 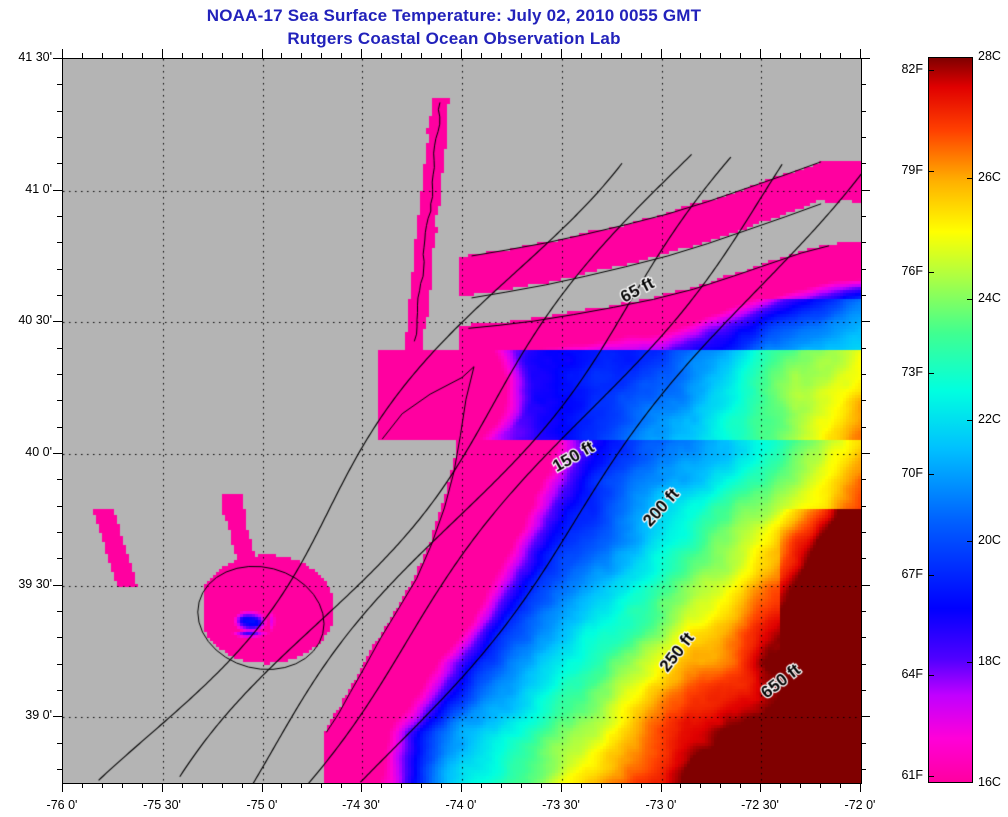 I want to click on colorbar-fahrenheit-label: 79F, so click(x=912, y=170).